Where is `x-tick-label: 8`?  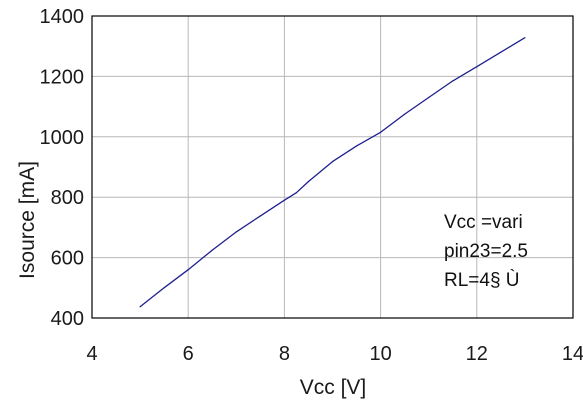 x-tick-label: 8 is located at coordinates (284, 354).